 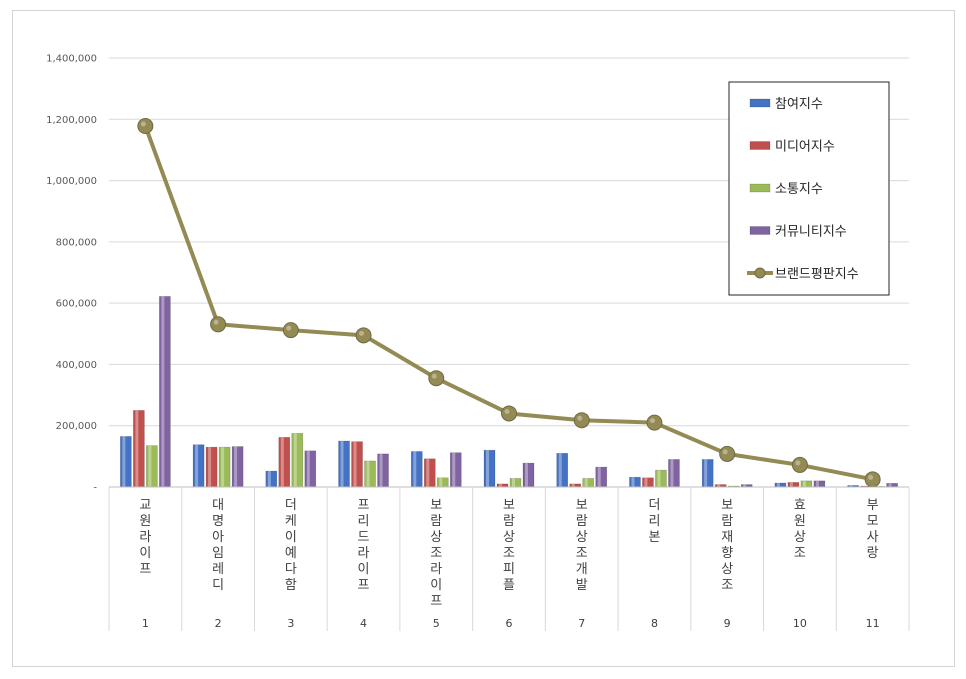 I want to click on rank-label: 6, so click(x=509, y=623).